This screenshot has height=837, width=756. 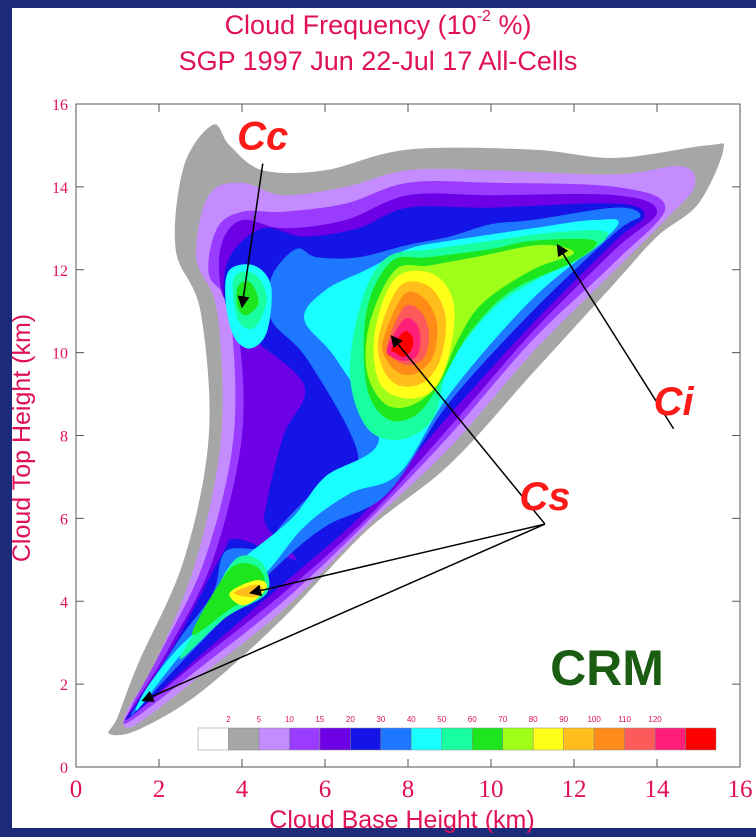 What do you see at coordinates (325, 789) in the screenshot?
I see `x-tick-label: 6` at bounding box center [325, 789].